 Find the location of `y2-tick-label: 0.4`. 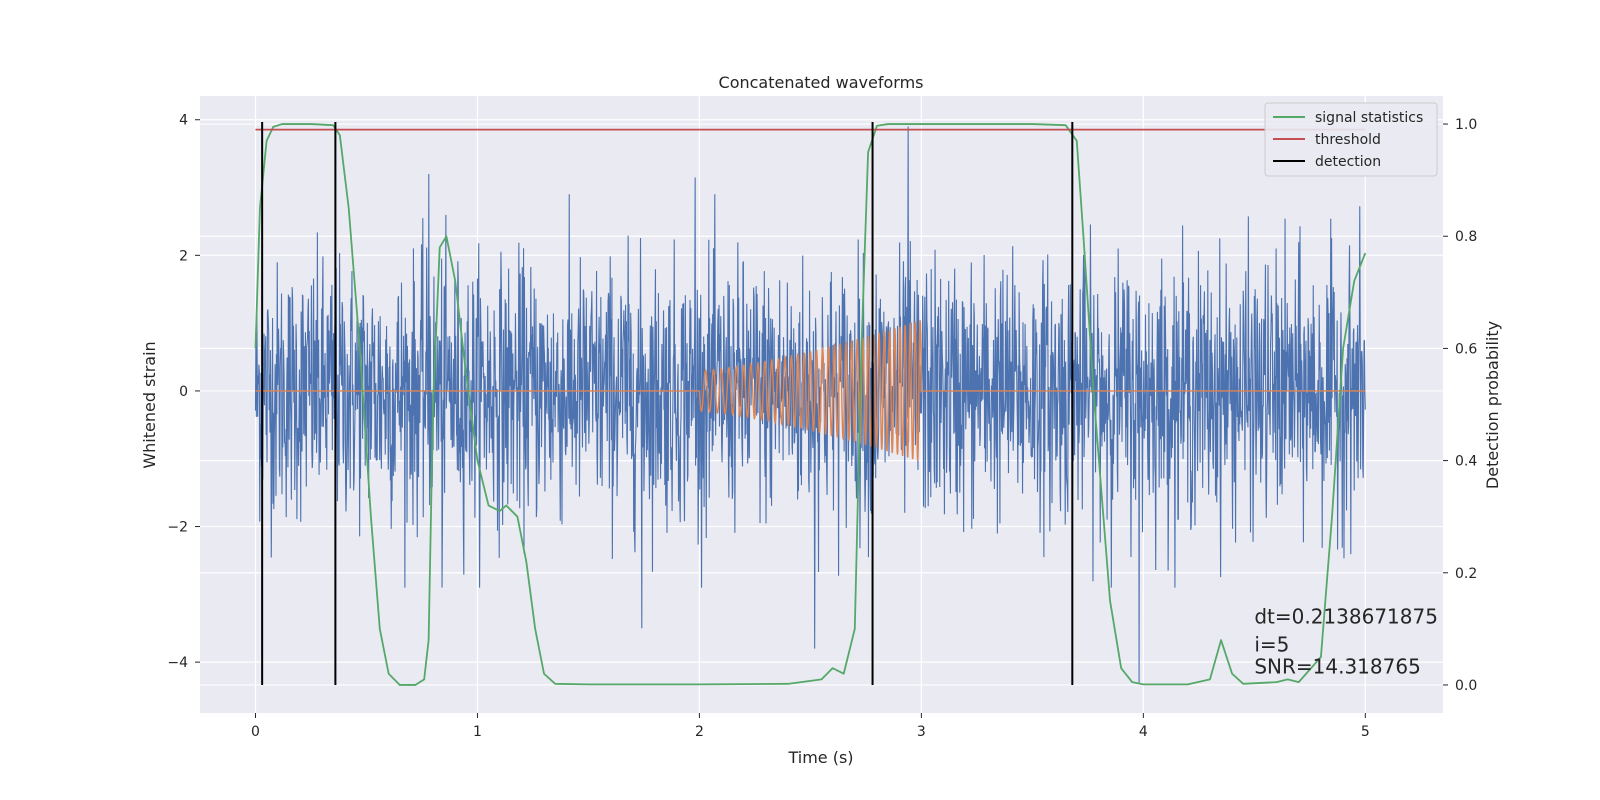

y2-tick-label: 0.4 is located at coordinates (1466, 462).